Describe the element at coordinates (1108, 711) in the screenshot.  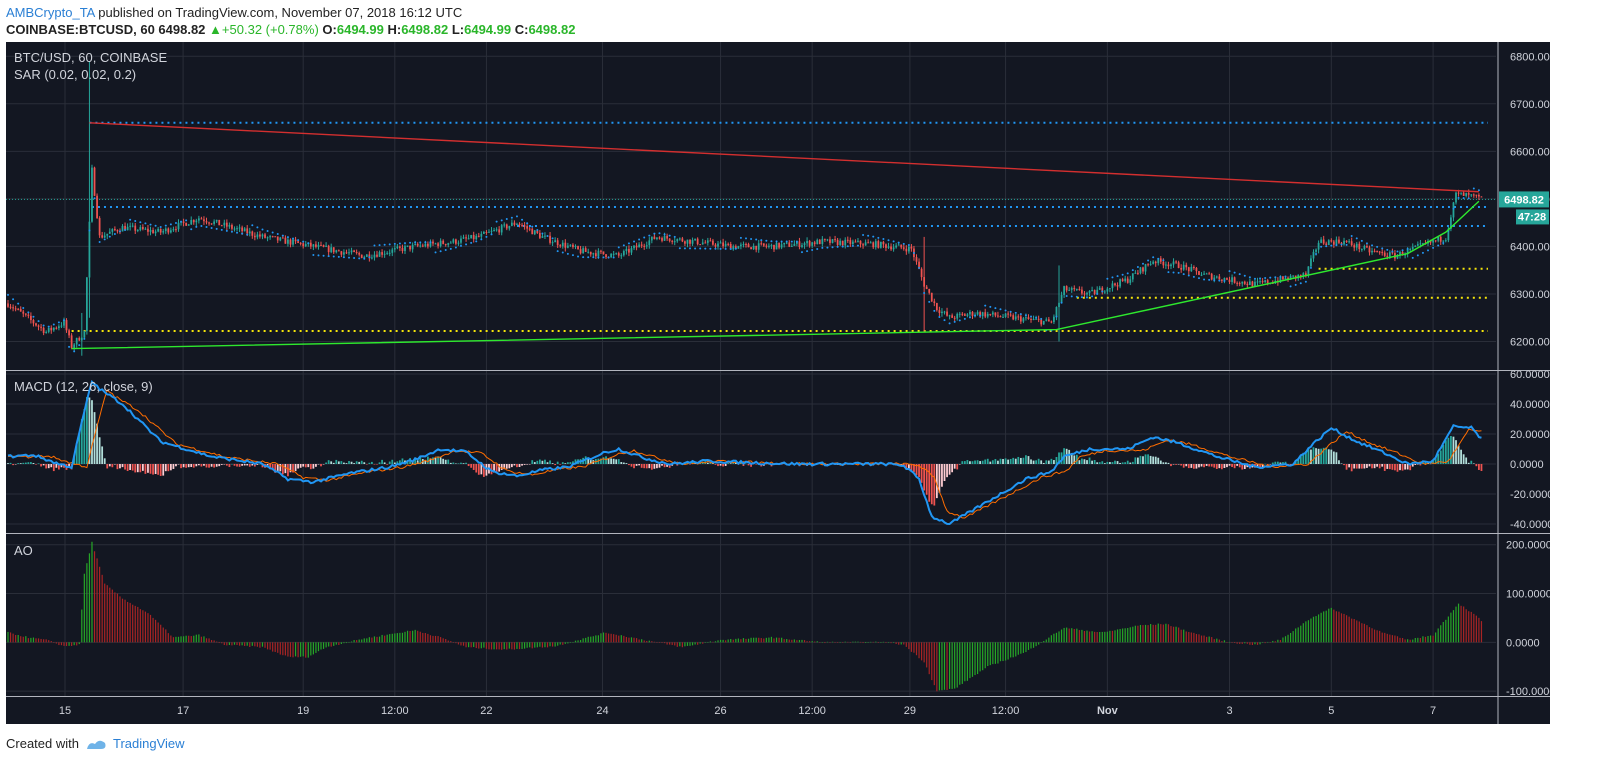
I see `time-axis-label: Nov` at that location.